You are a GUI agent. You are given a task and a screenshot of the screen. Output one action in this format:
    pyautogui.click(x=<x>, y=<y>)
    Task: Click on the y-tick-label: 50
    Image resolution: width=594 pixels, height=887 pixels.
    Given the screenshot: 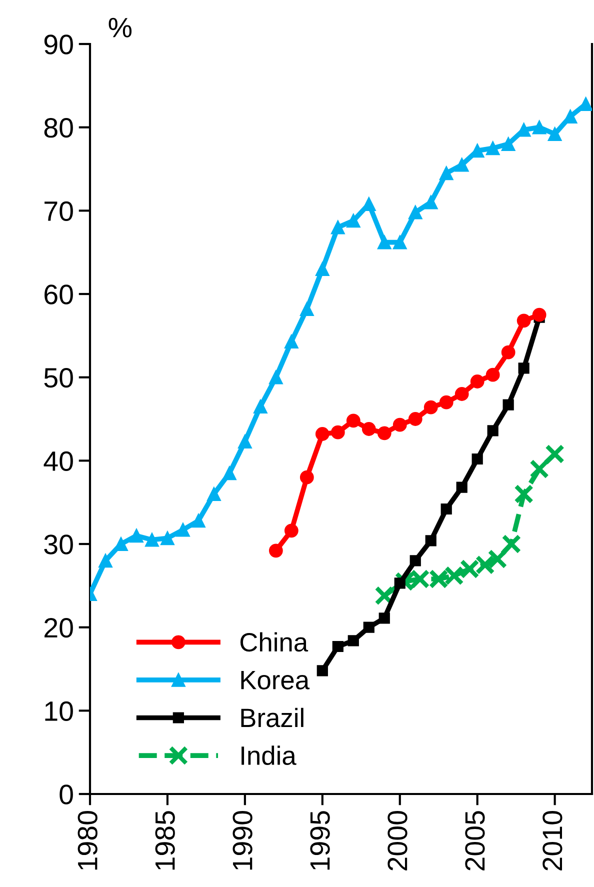 What is the action you would take?
    pyautogui.click(x=58, y=378)
    